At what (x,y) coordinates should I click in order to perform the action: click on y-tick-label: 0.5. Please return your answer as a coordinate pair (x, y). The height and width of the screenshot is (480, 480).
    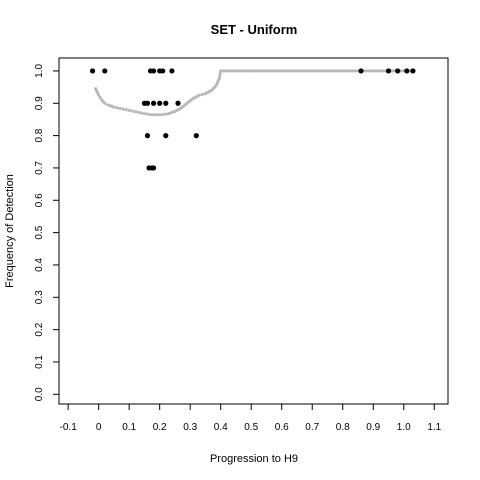
    Looking at the image, I should click on (39, 232).